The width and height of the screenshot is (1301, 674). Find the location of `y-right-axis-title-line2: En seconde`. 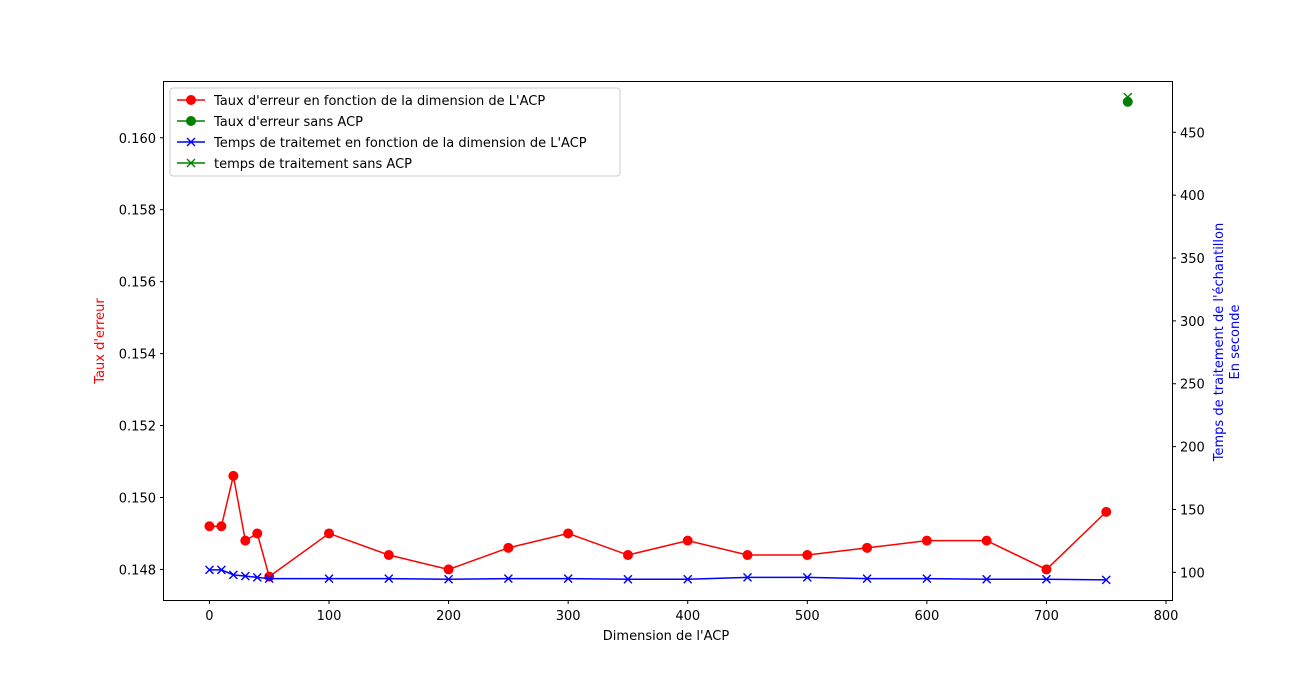

y-right-axis-title-line2: En seconde is located at coordinates (1235, 342).